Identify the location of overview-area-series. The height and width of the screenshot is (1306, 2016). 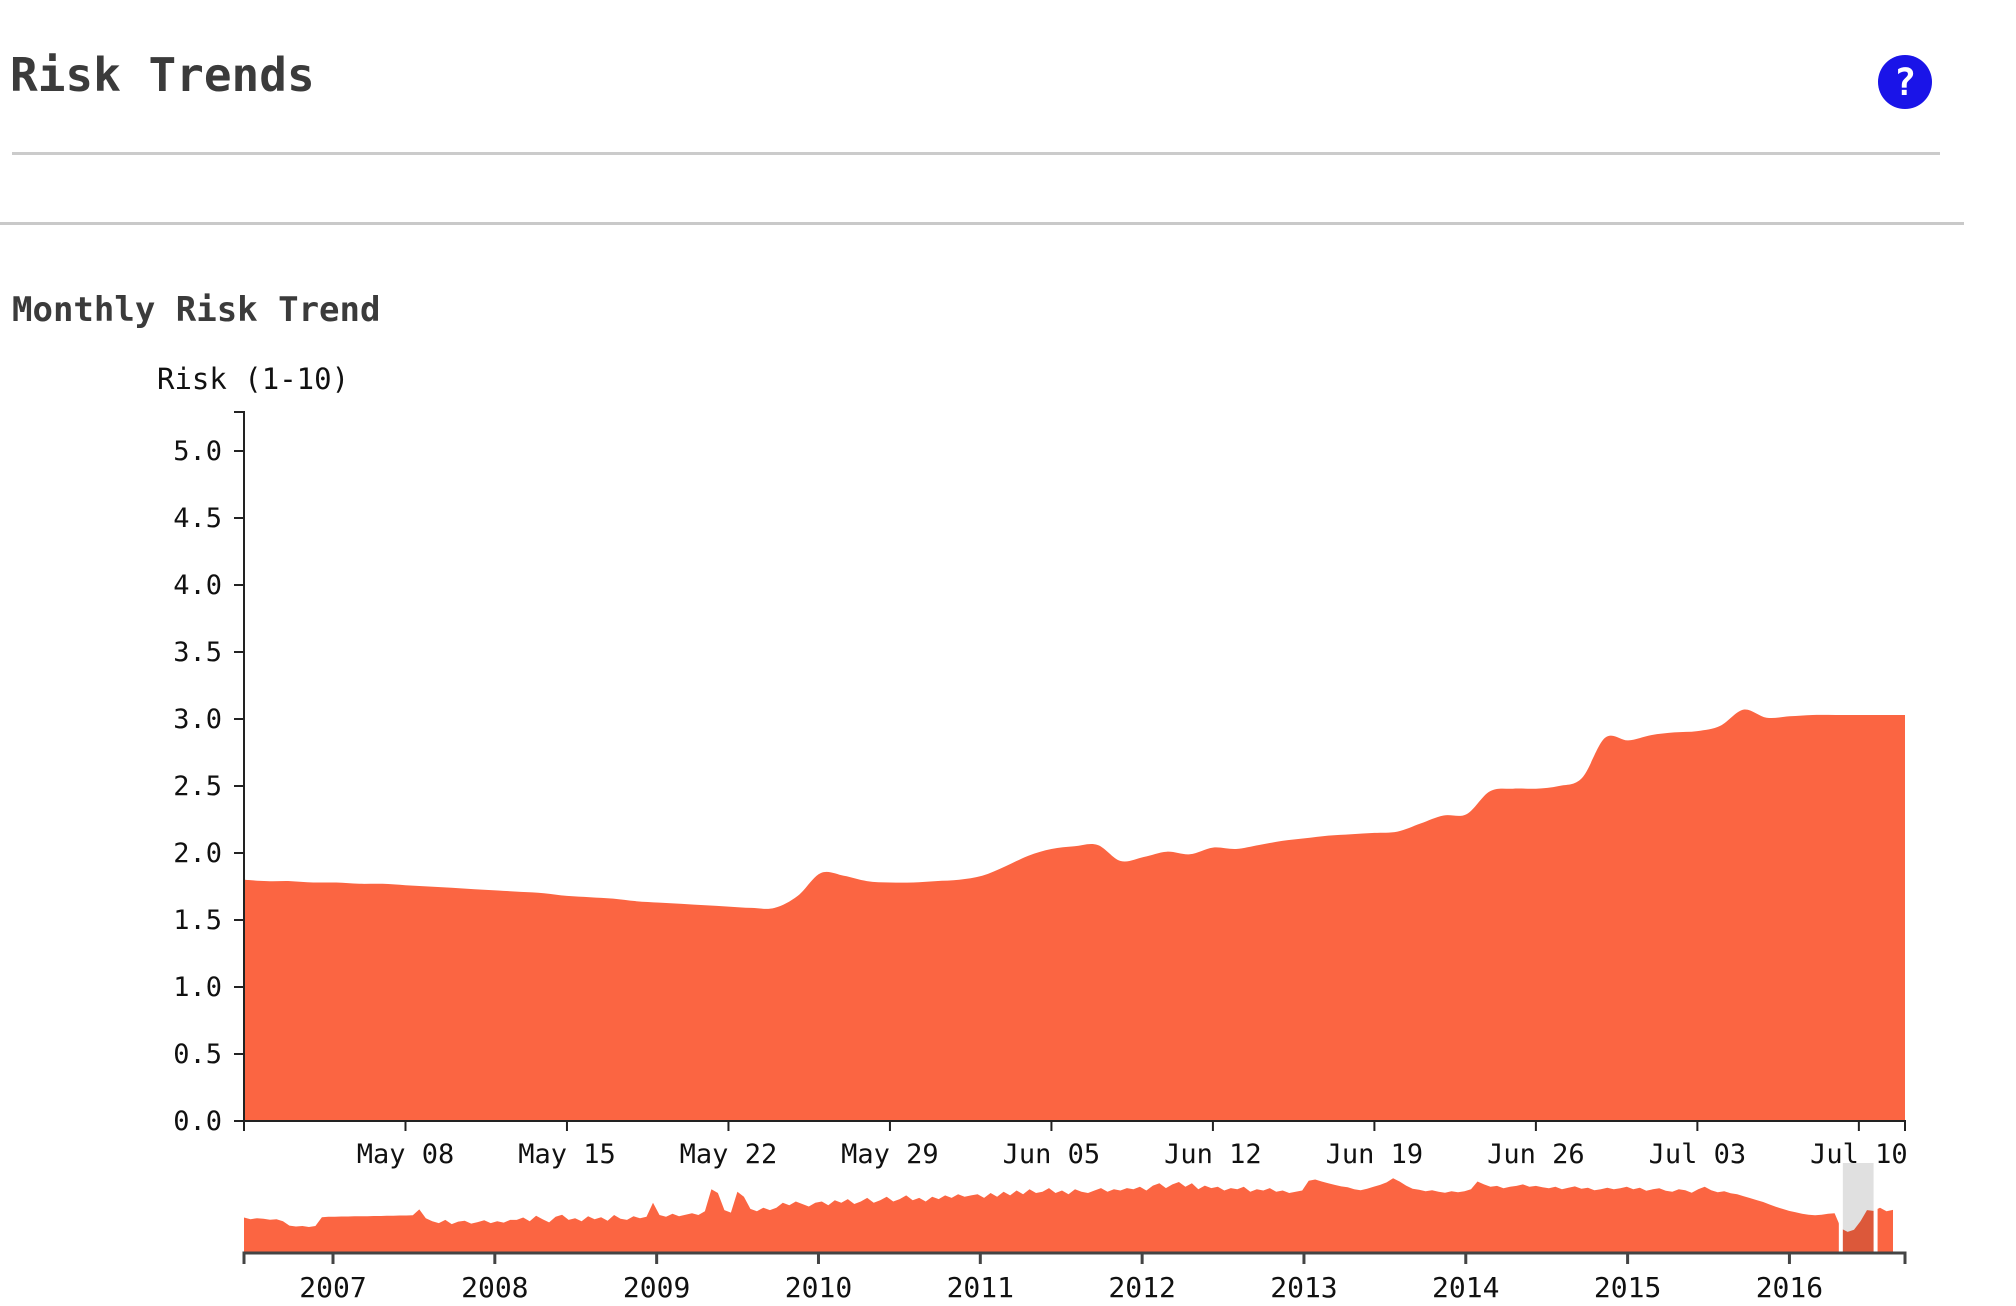
(1068, 1215).